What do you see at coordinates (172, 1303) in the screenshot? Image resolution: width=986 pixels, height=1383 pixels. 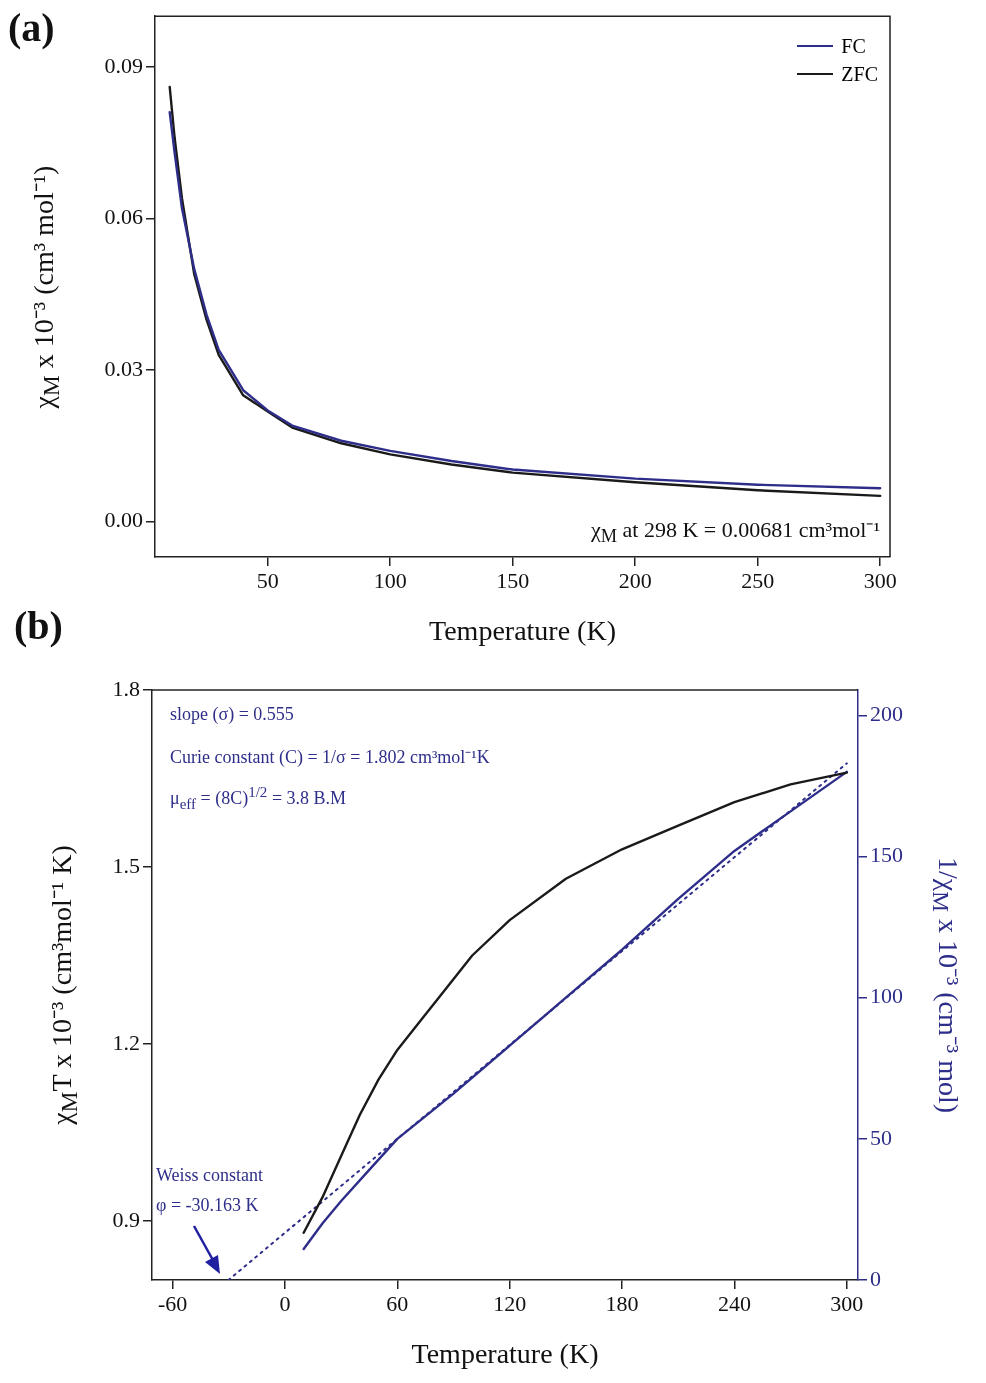 I see `x-tick-label: -60` at bounding box center [172, 1303].